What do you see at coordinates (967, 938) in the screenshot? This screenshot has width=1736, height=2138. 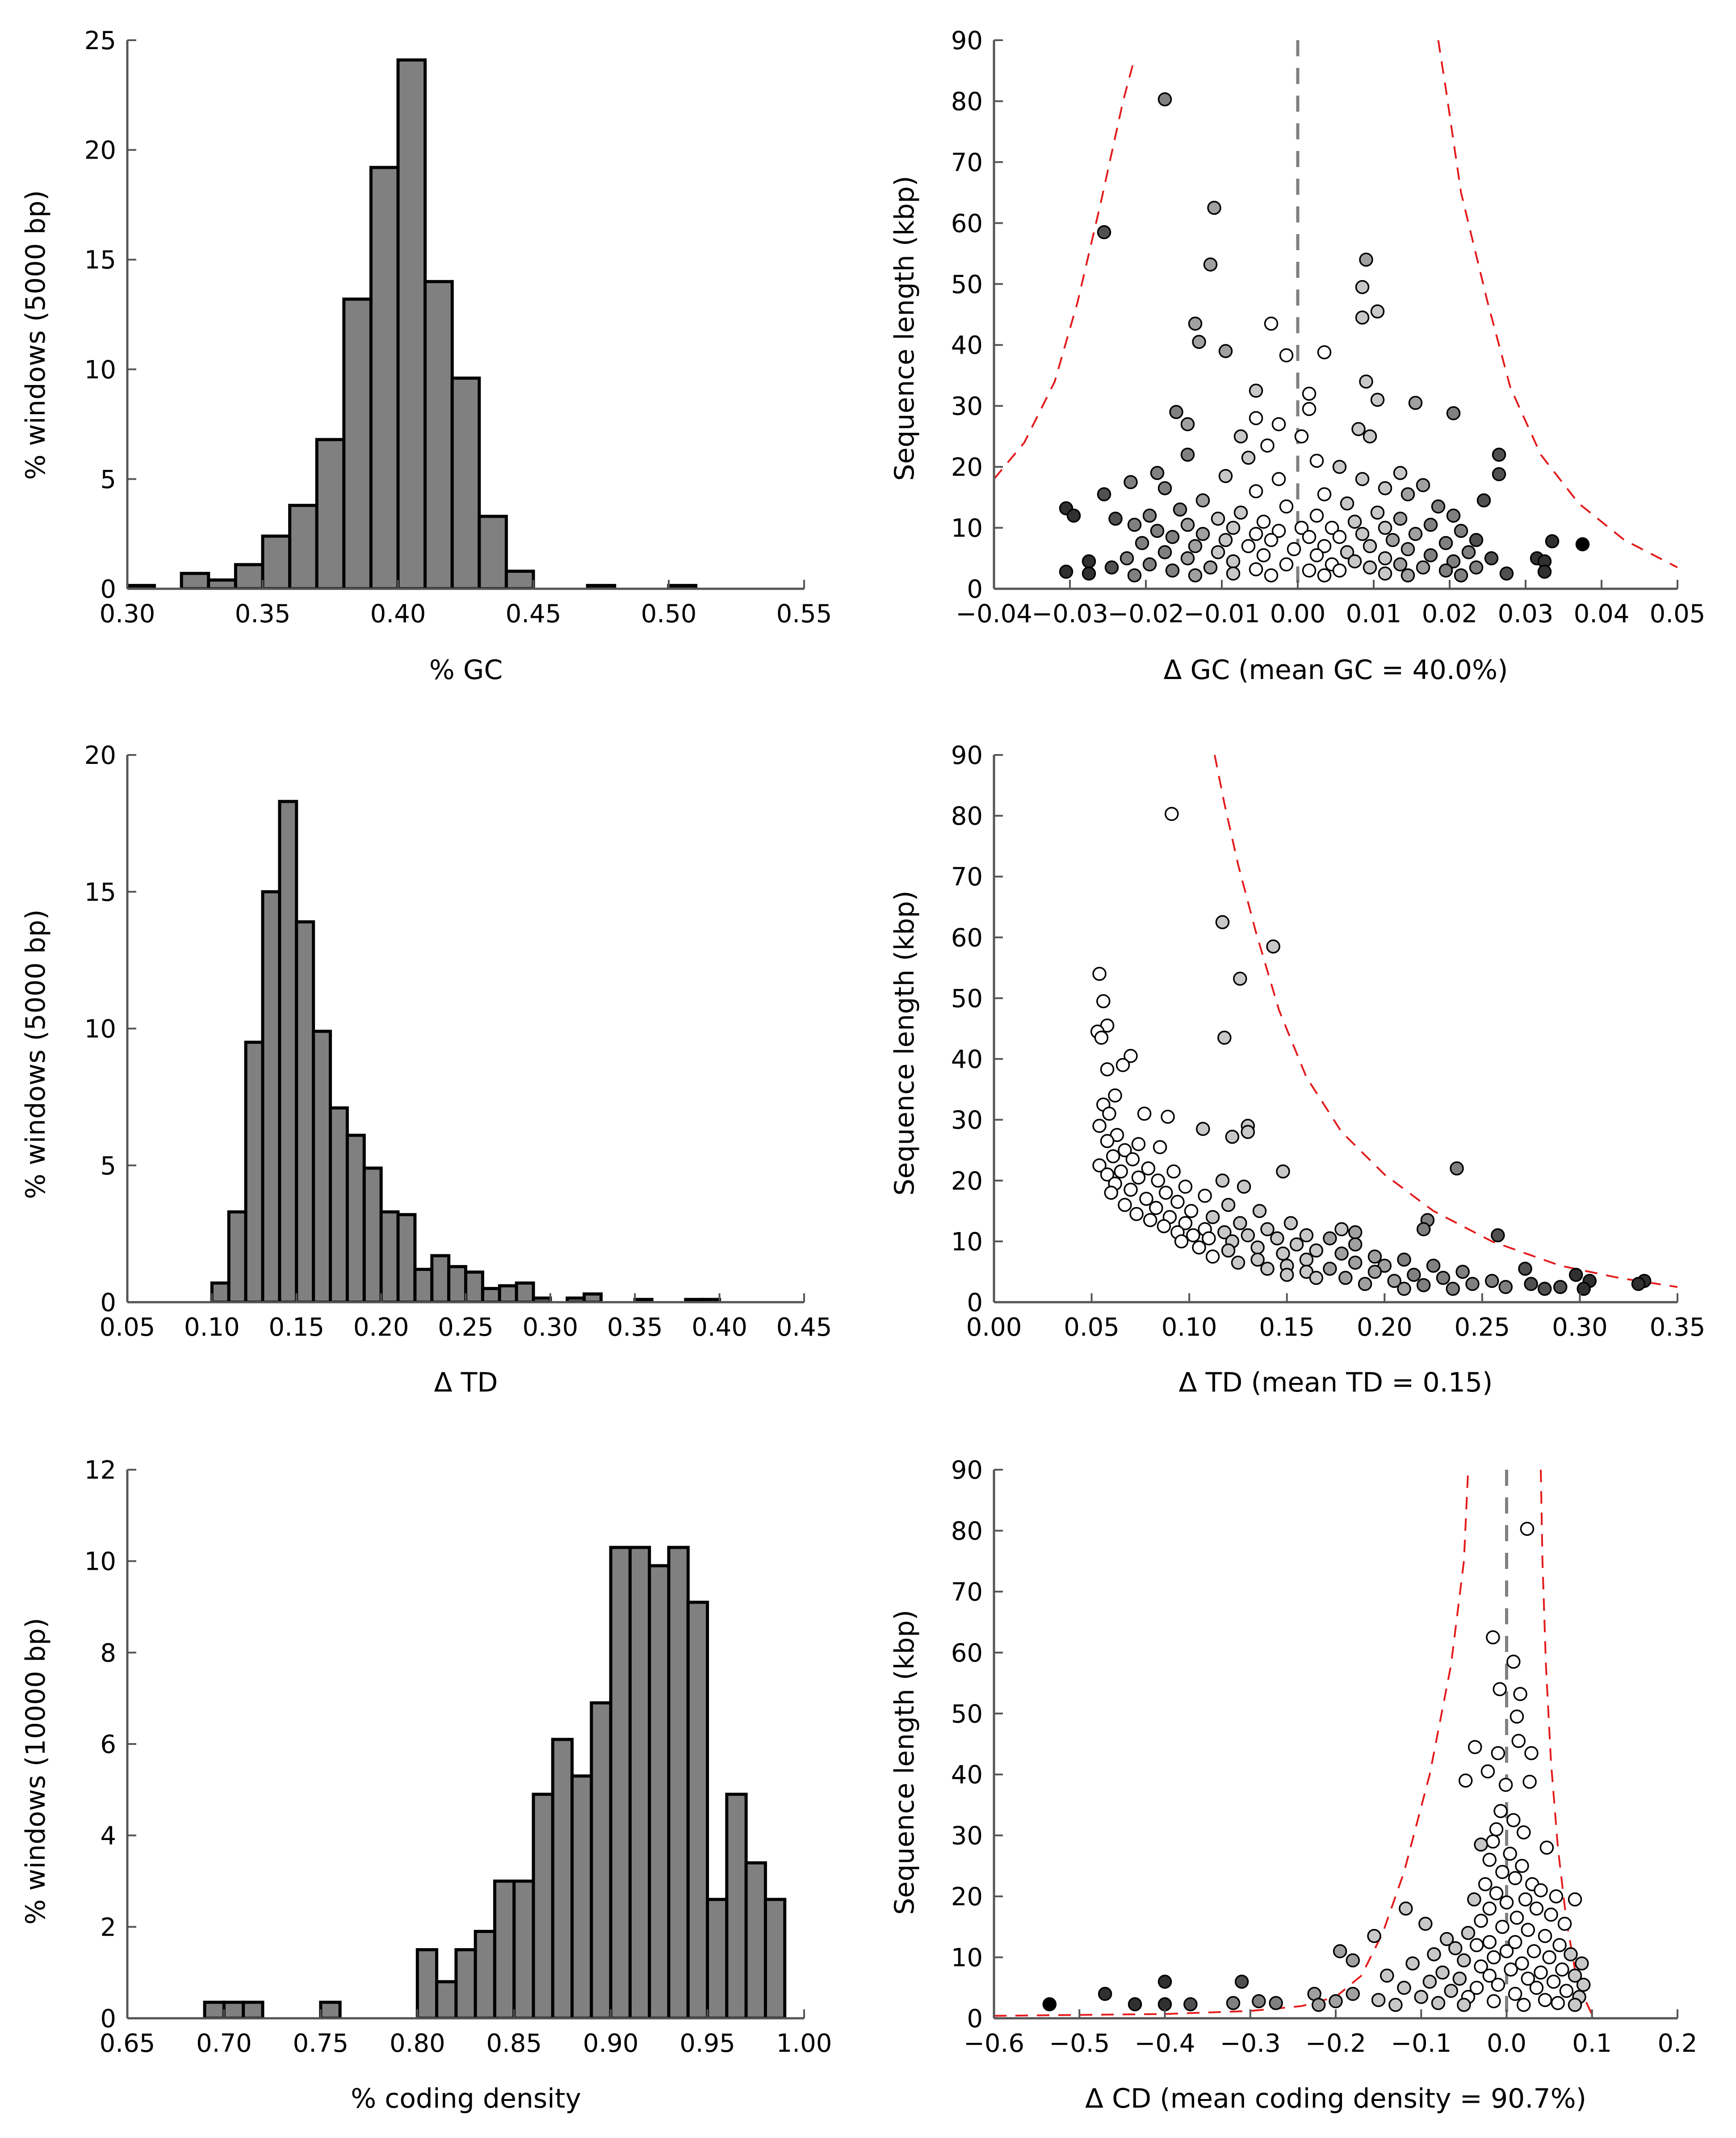 I see `td-scatter-y-tick-label: 60` at bounding box center [967, 938].